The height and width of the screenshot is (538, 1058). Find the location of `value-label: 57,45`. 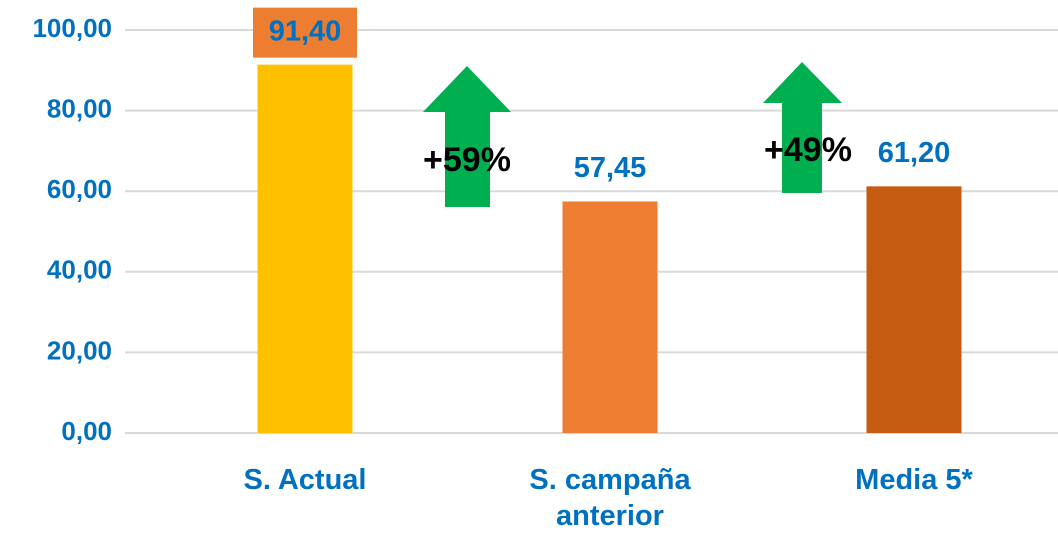

value-label: 57,45 is located at coordinates (610, 168).